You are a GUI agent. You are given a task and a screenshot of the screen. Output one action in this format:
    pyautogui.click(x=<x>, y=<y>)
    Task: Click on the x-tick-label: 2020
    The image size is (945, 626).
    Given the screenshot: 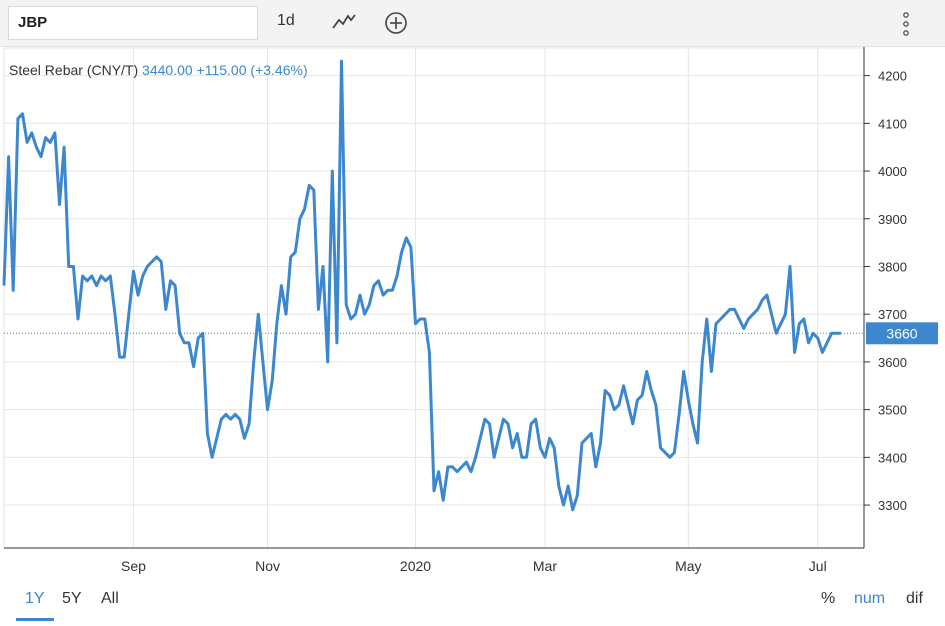 What is the action you would take?
    pyautogui.click(x=415, y=566)
    